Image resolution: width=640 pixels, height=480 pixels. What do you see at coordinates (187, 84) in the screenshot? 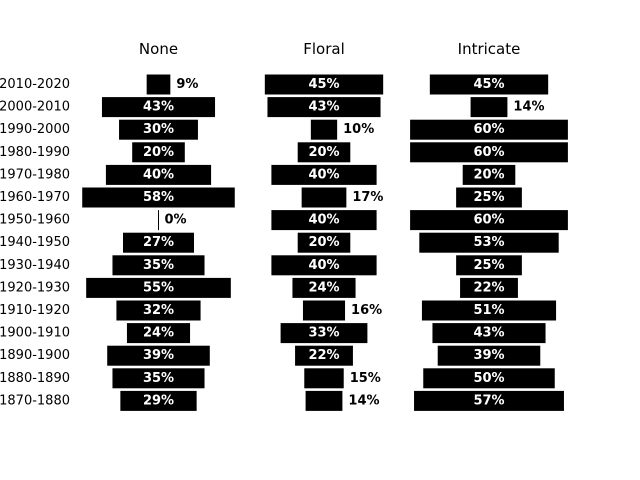
I see `value-label-none-2010-2020: 9%` at bounding box center [187, 84].